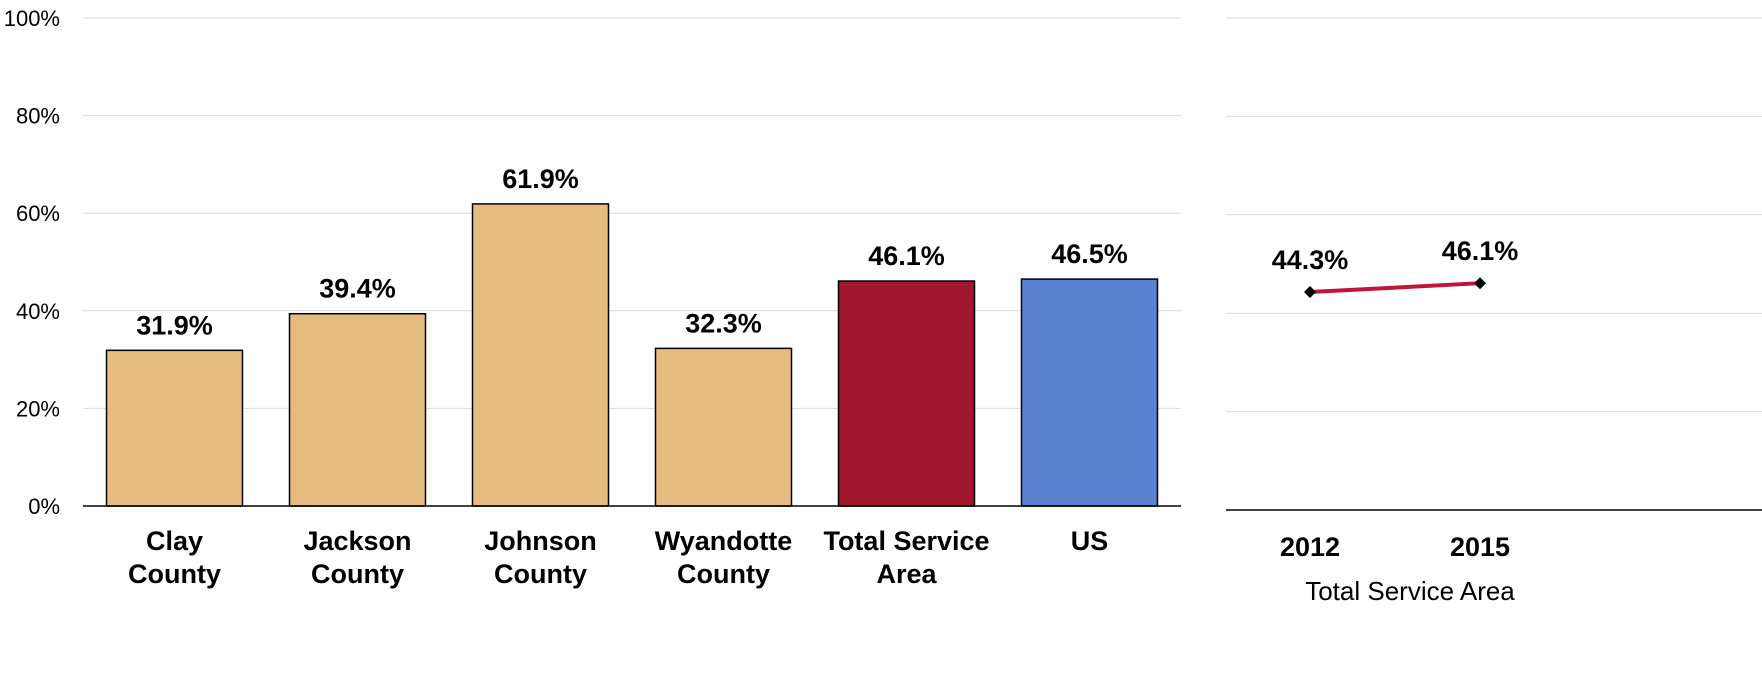 This screenshot has width=1762, height=684. Describe the element at coordinates (38, 408) in the screenshot. I see `y-tick-label: 20%` at that location.